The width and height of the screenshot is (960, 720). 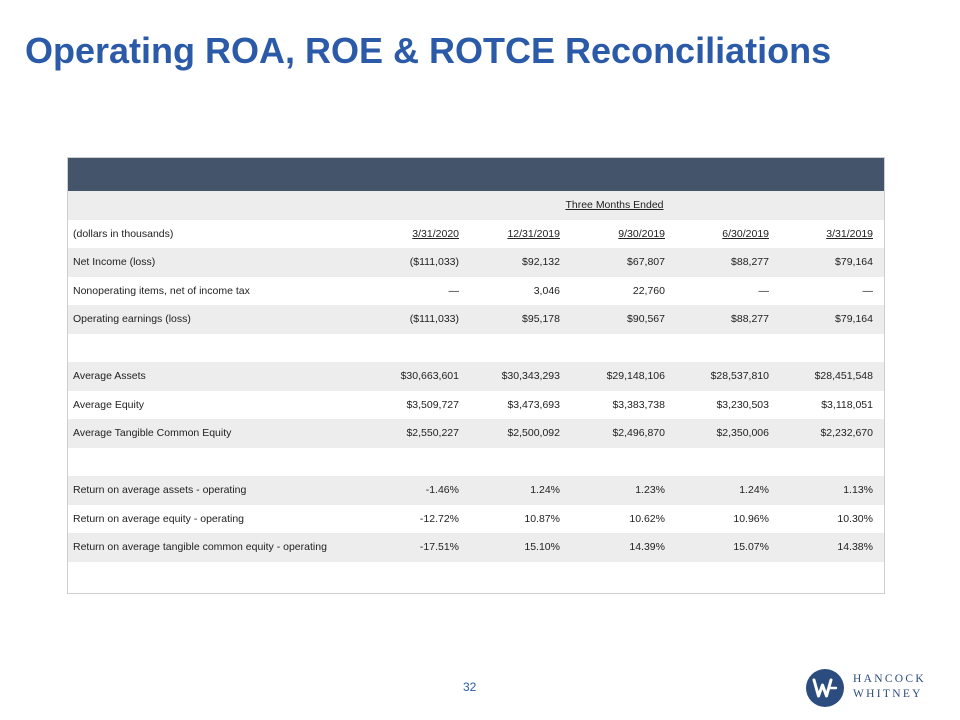 What do you see at coordinates (541, 319) in the screenshot?
I see `cell-value: $95,178` at bounding box center [541, 319].